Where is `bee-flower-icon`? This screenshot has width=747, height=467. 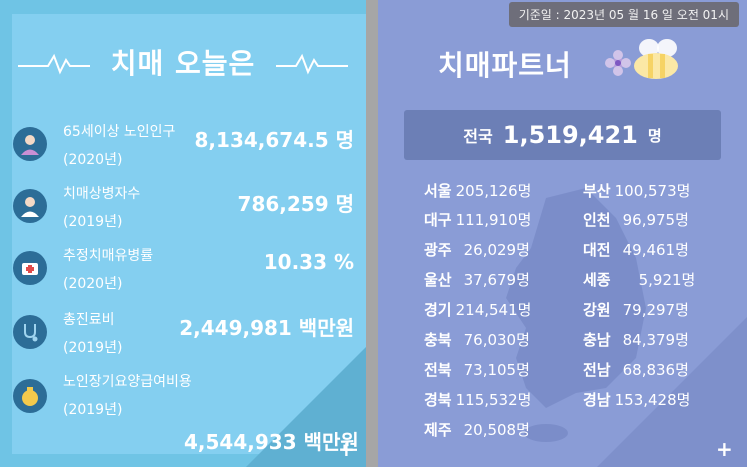
bee-flower-icon is located at coordinates (641, 59).